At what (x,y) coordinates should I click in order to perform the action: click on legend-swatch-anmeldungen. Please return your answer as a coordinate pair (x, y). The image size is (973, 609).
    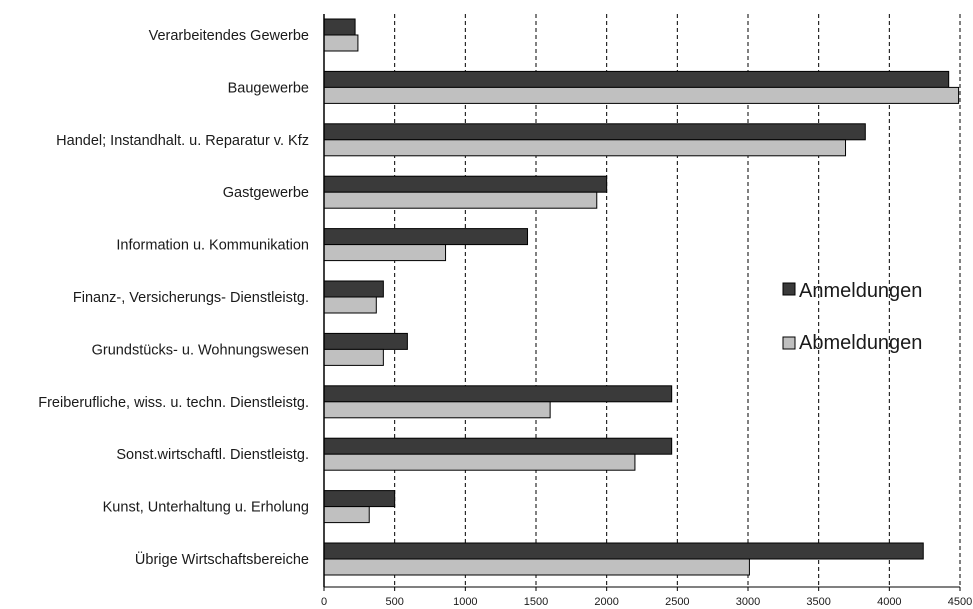
    Looking at the image, I should click on (789, 289).